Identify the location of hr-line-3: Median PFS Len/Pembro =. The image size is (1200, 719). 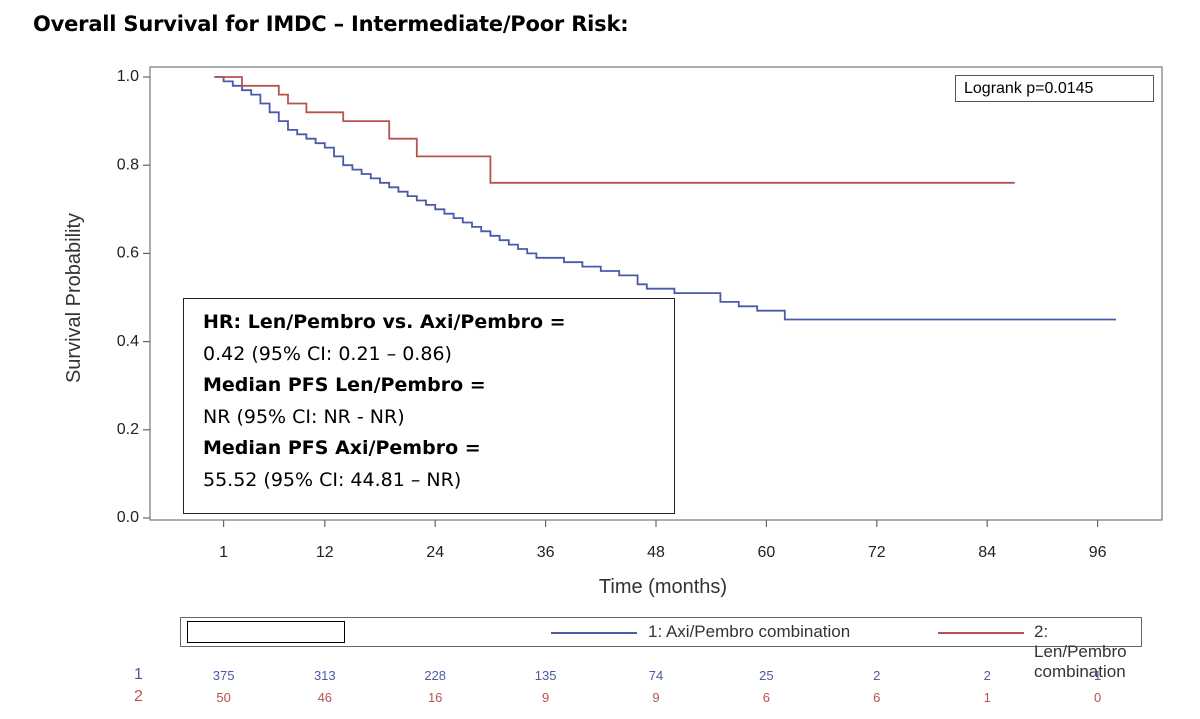
(344, 385).